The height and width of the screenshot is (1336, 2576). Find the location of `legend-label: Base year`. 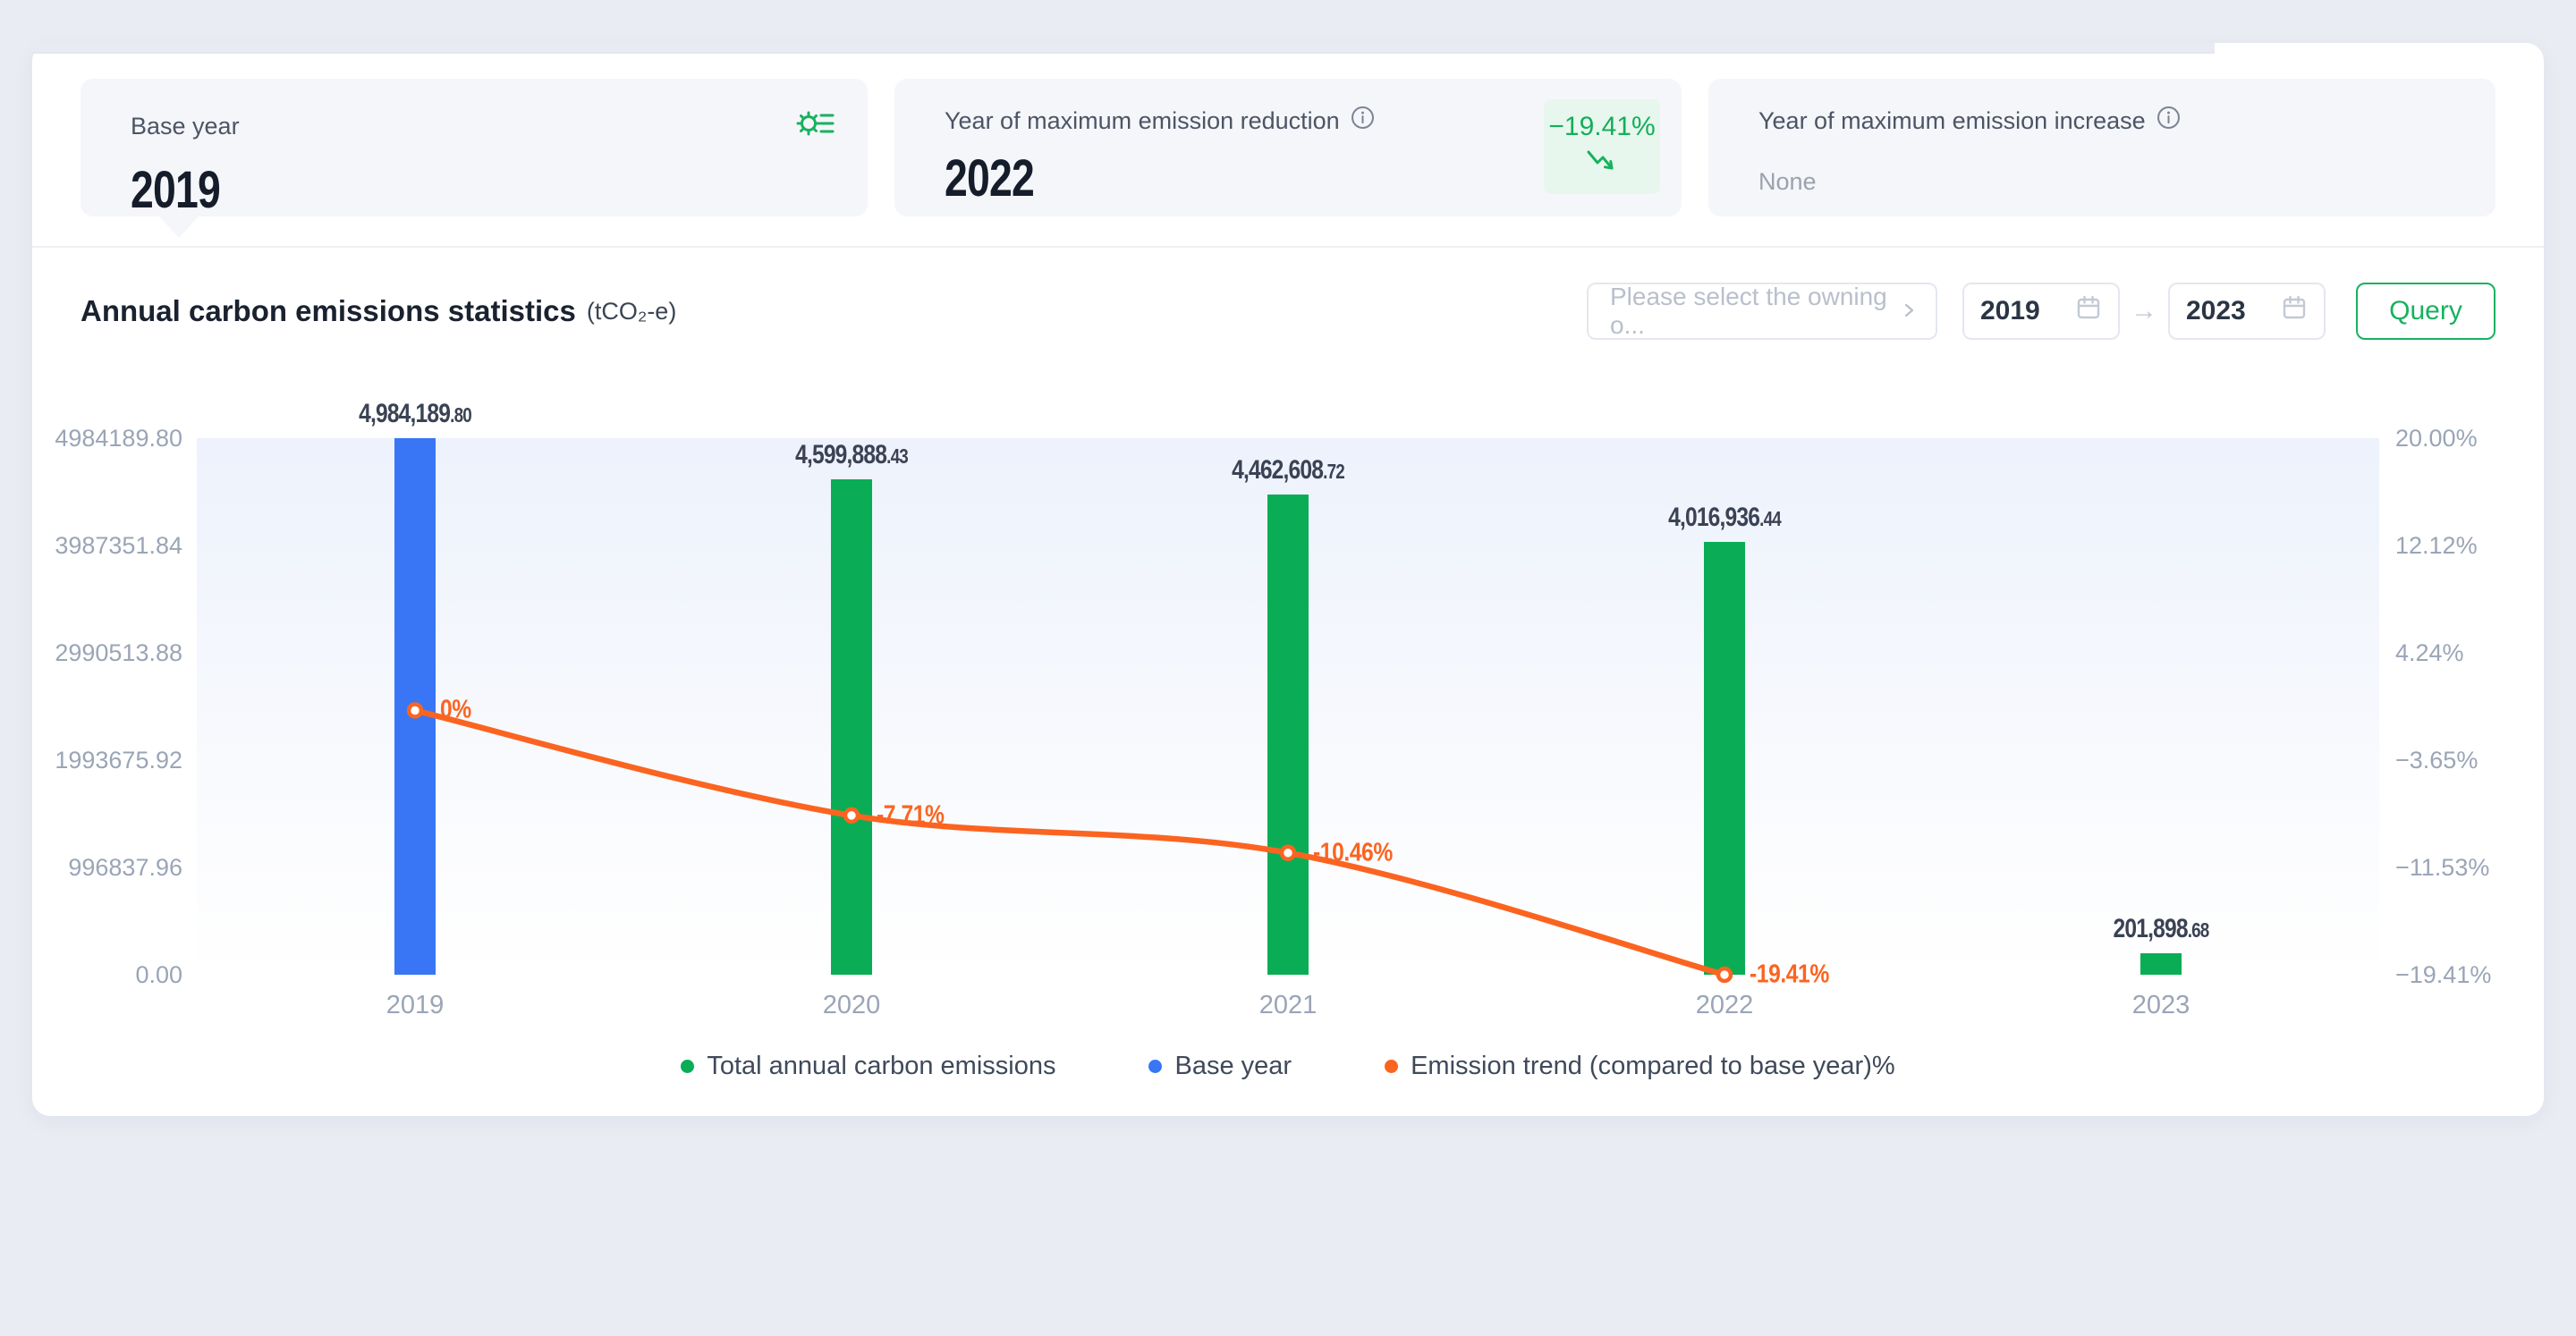

legend-label: Base year is located at coordinates (1233, 1065).